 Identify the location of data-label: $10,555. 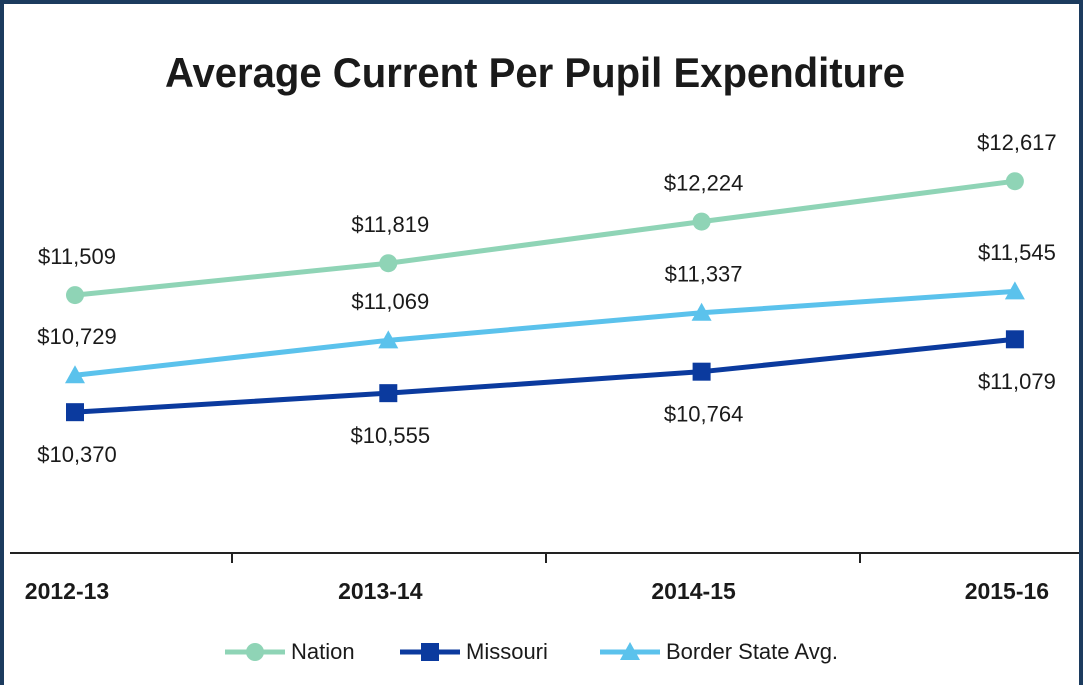
(391, 435).